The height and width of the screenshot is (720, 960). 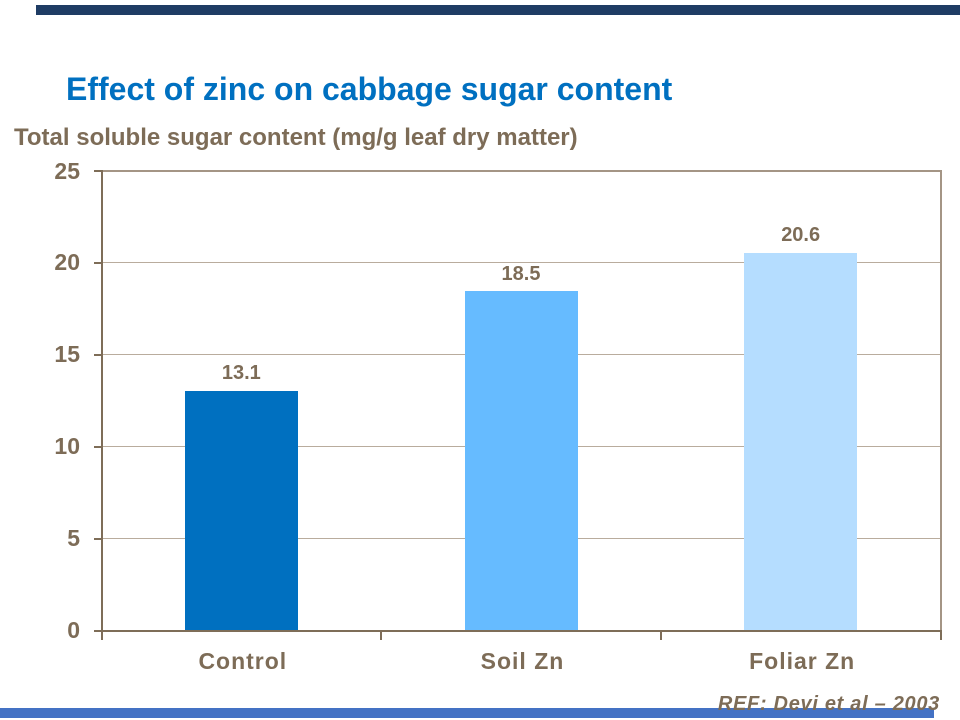 What do you see at coordinates (521, 273) in the screenshot?
I see `value-label-1: 18.5` at bounding box center [521, 273].